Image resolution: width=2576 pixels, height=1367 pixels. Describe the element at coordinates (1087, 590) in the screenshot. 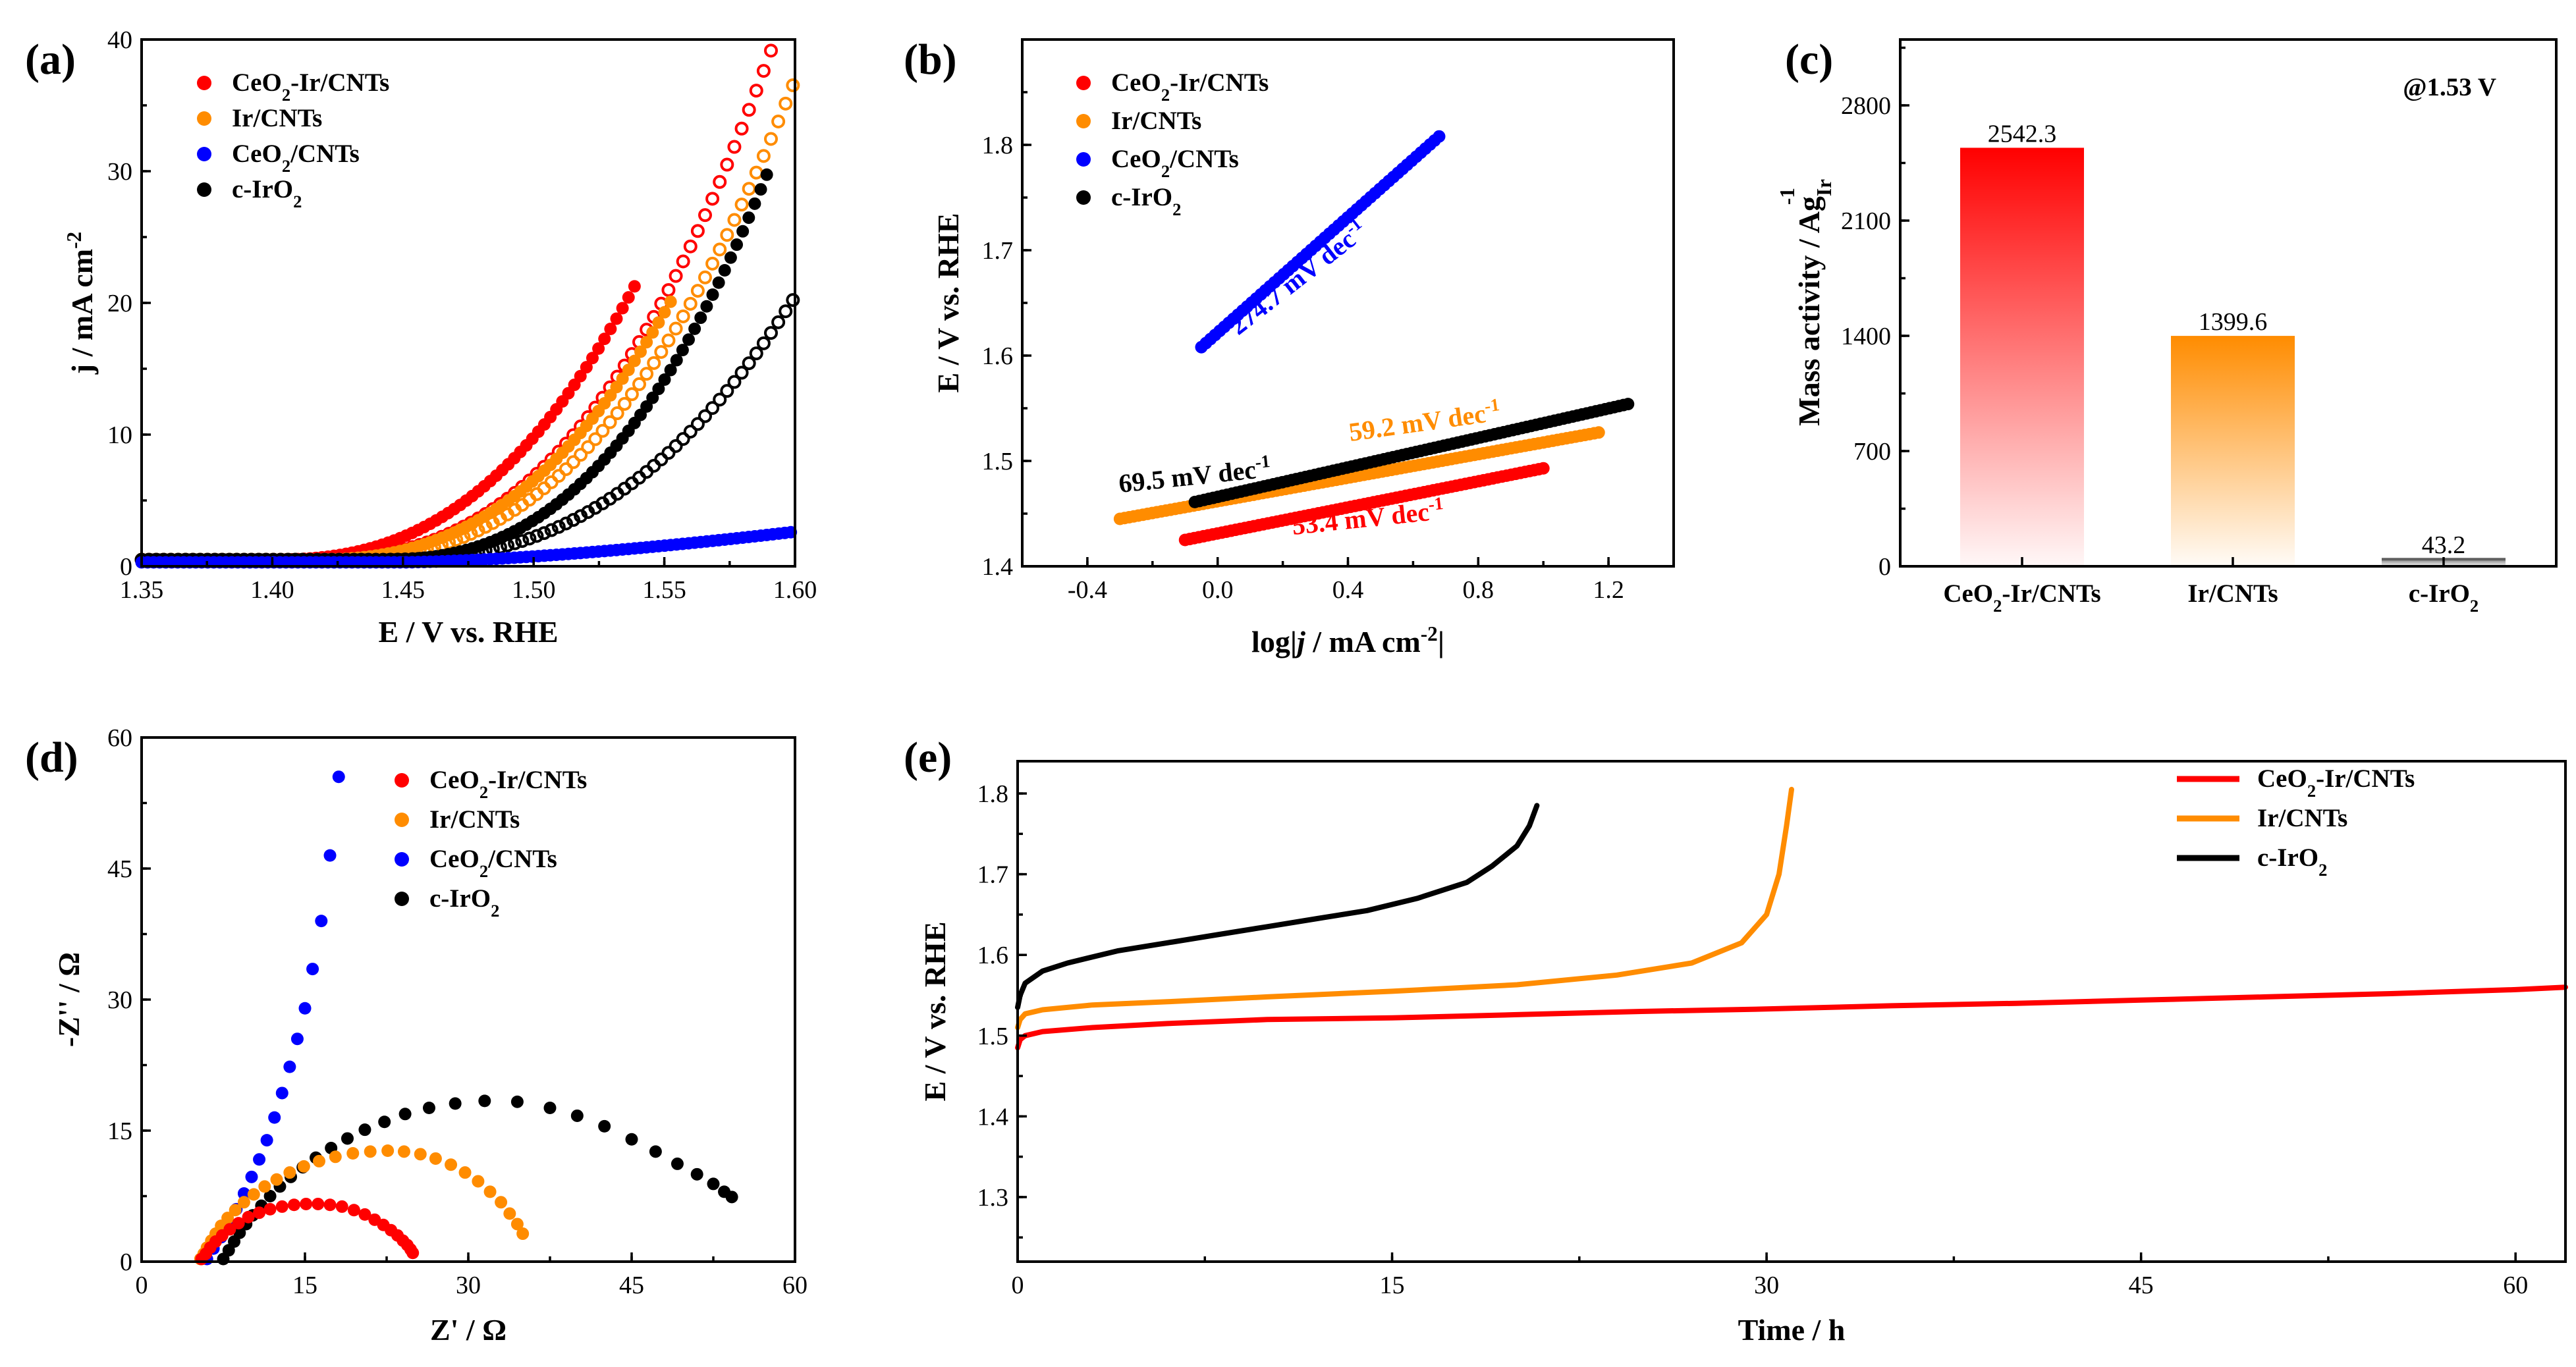

I see `panel-b-x-tick-label: -0.4` at that location.